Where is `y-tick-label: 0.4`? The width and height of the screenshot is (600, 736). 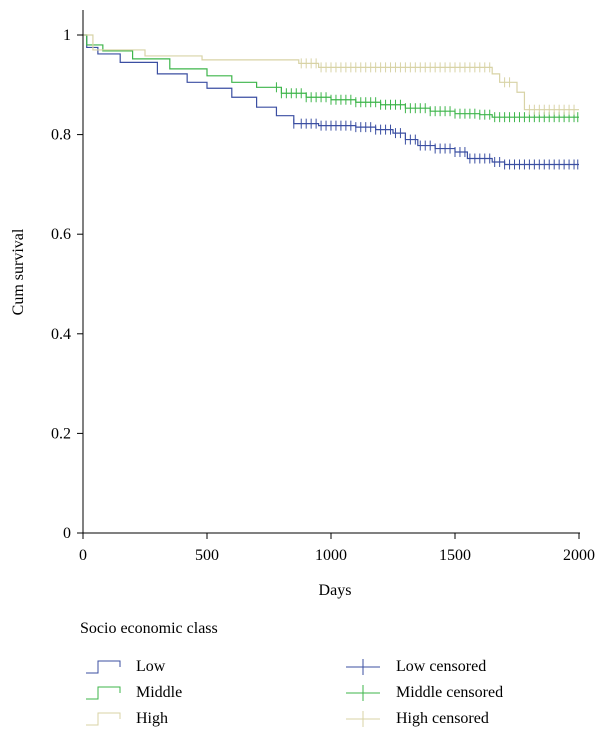 y-tick-label: 0.4 is located at coordinates (61, 334).